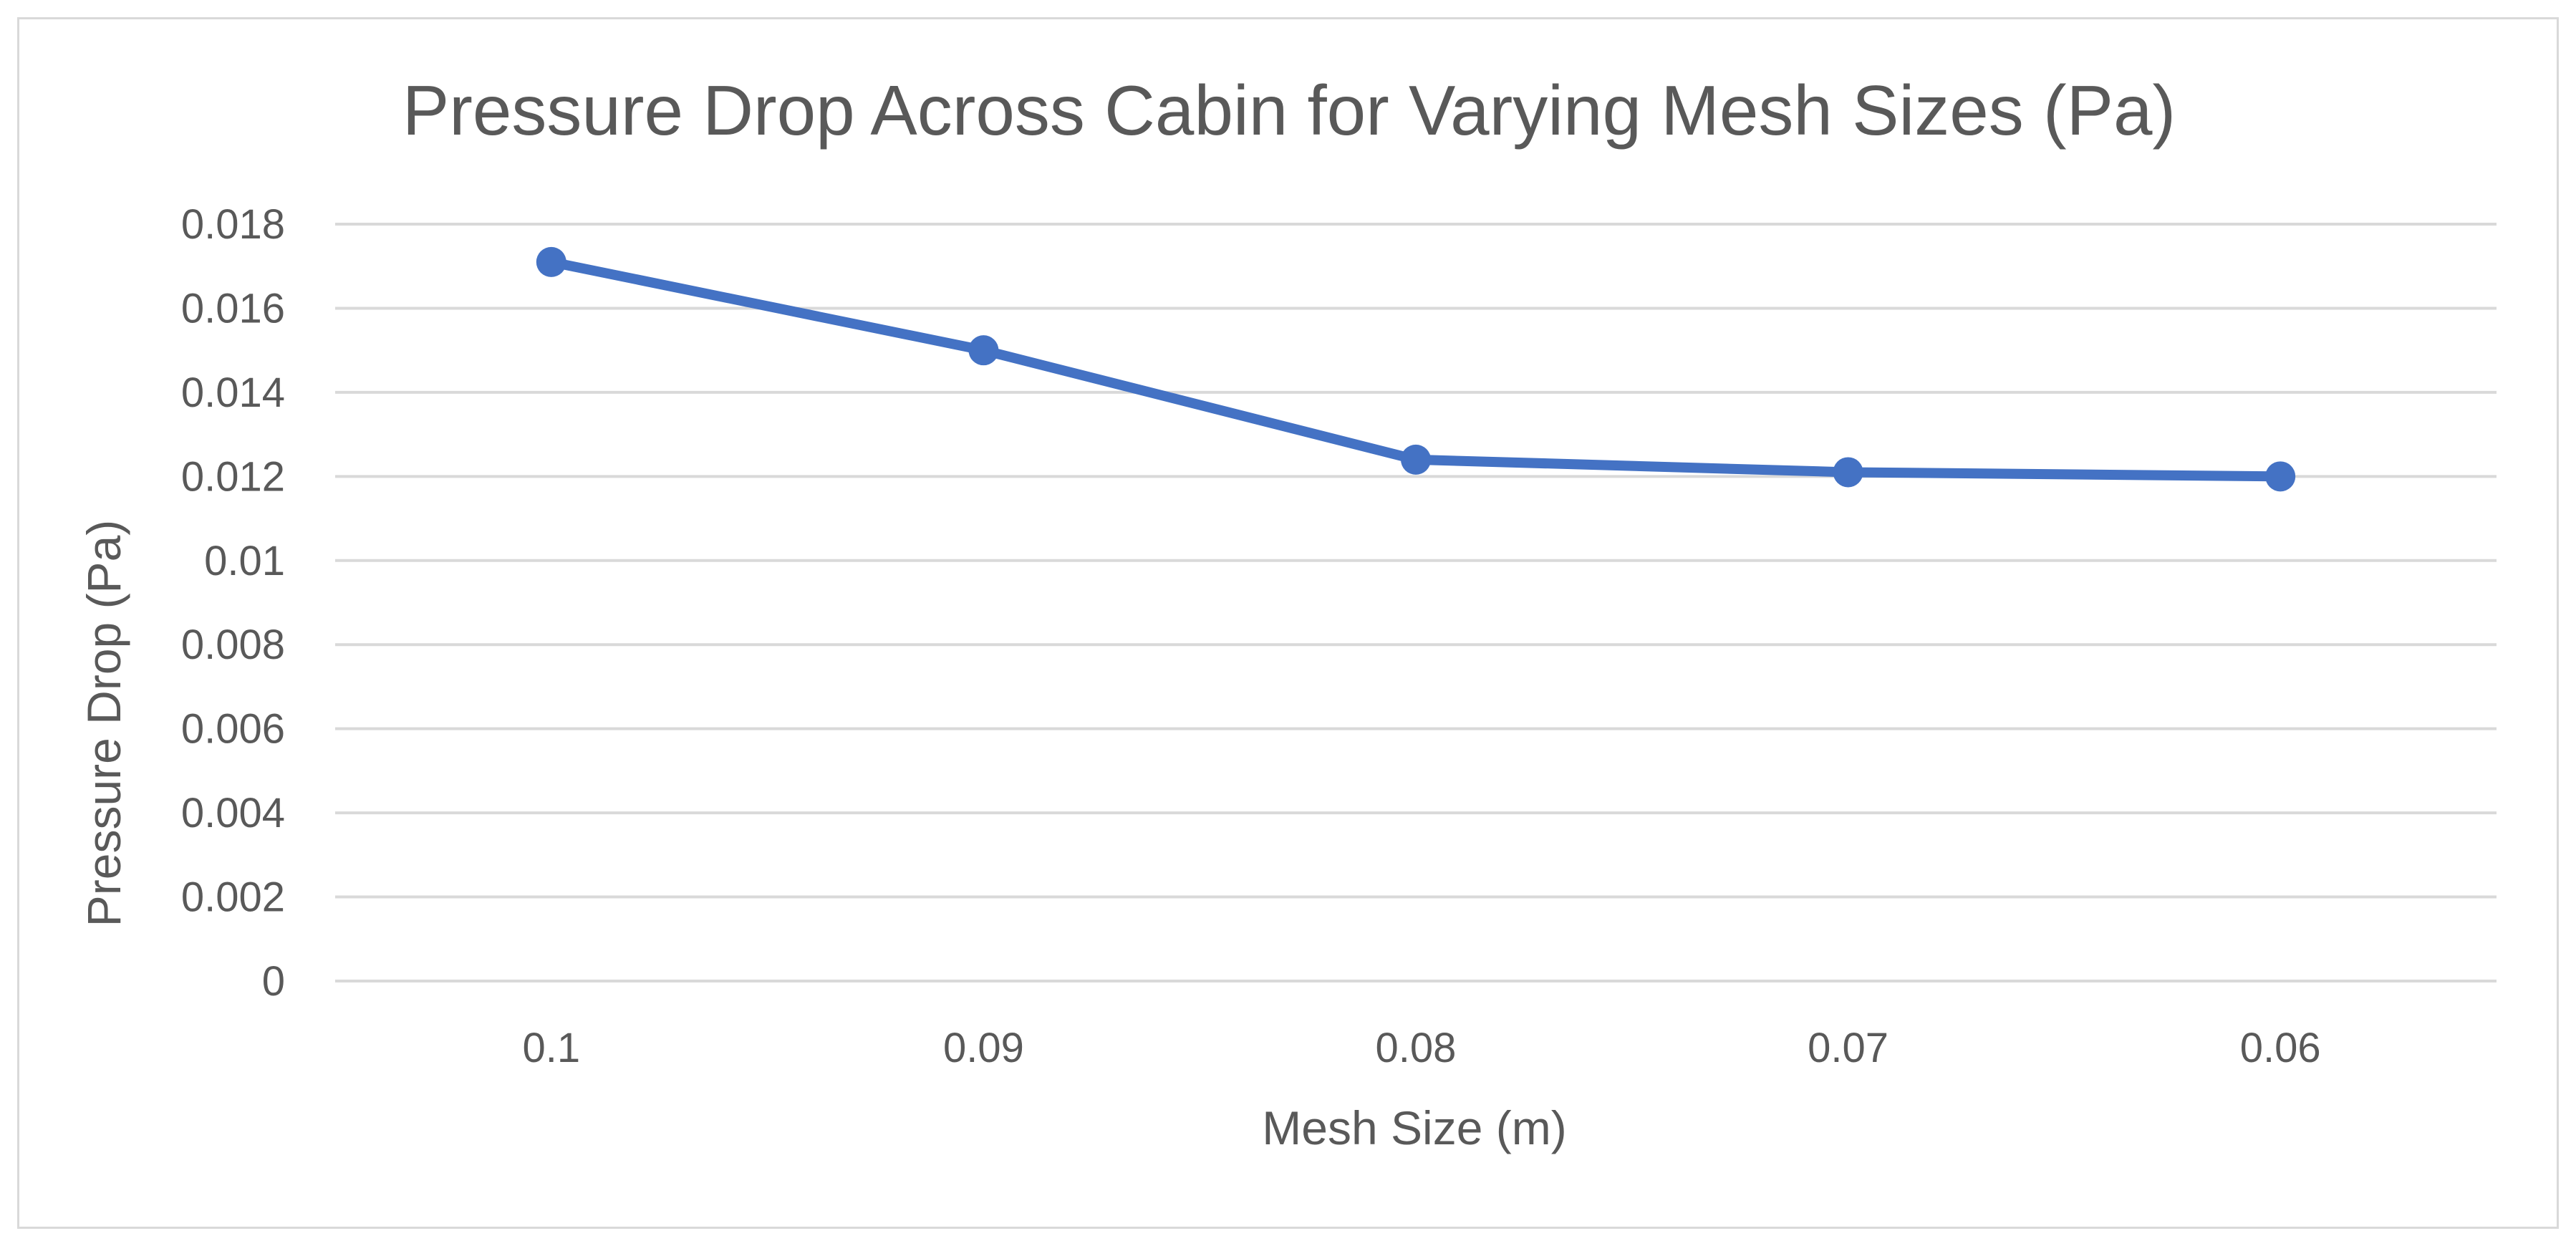 This screenshot has height=1246, width=2576. I want to click on y-tick-label: 0.004, so click(233, 813).